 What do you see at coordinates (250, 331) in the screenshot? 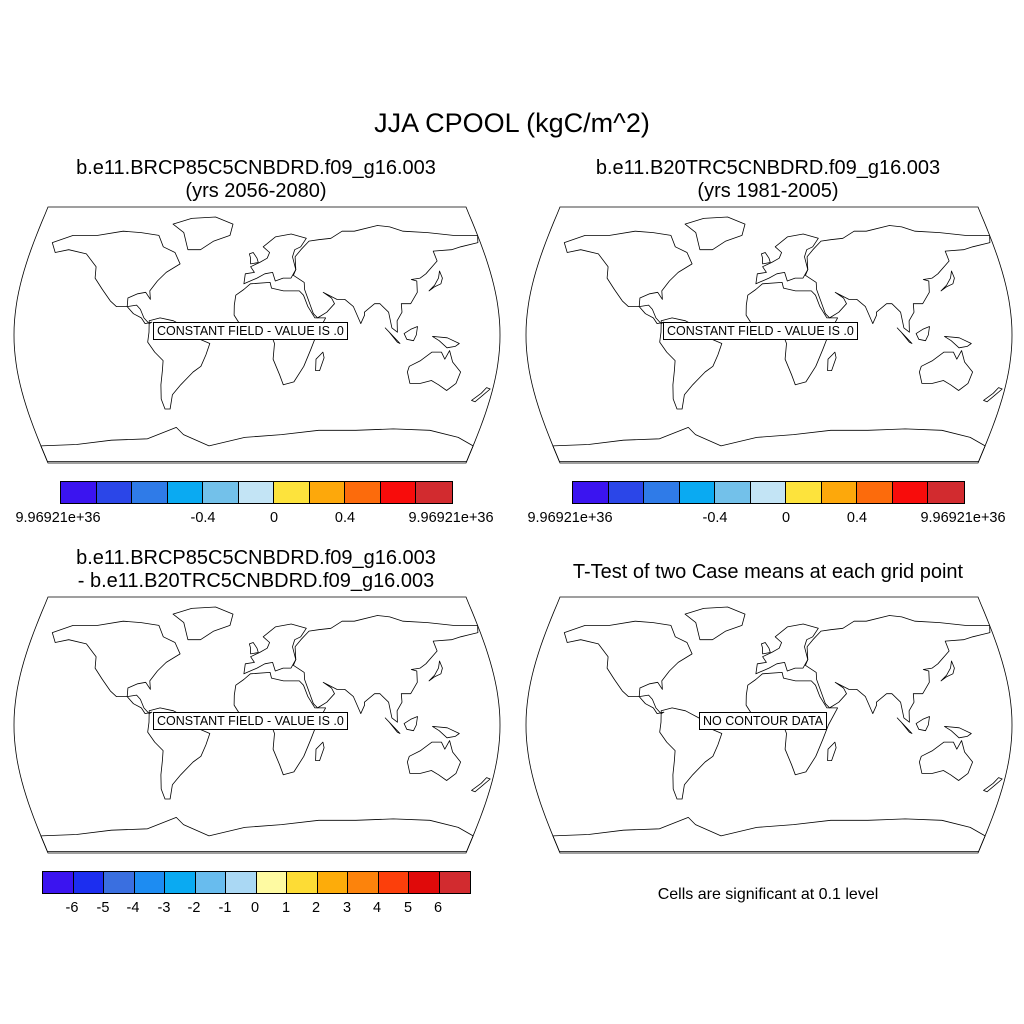
I see `panel-1-info-label: CONSTANT FIELD - VALUE IS .0` at bounding box center [250, 331].